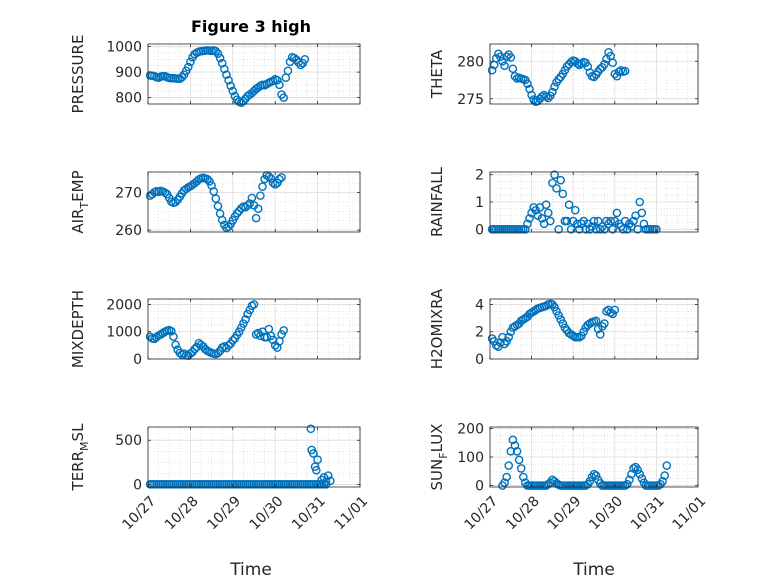  I want to click on y-tick-label: 200, so click(470, 429).